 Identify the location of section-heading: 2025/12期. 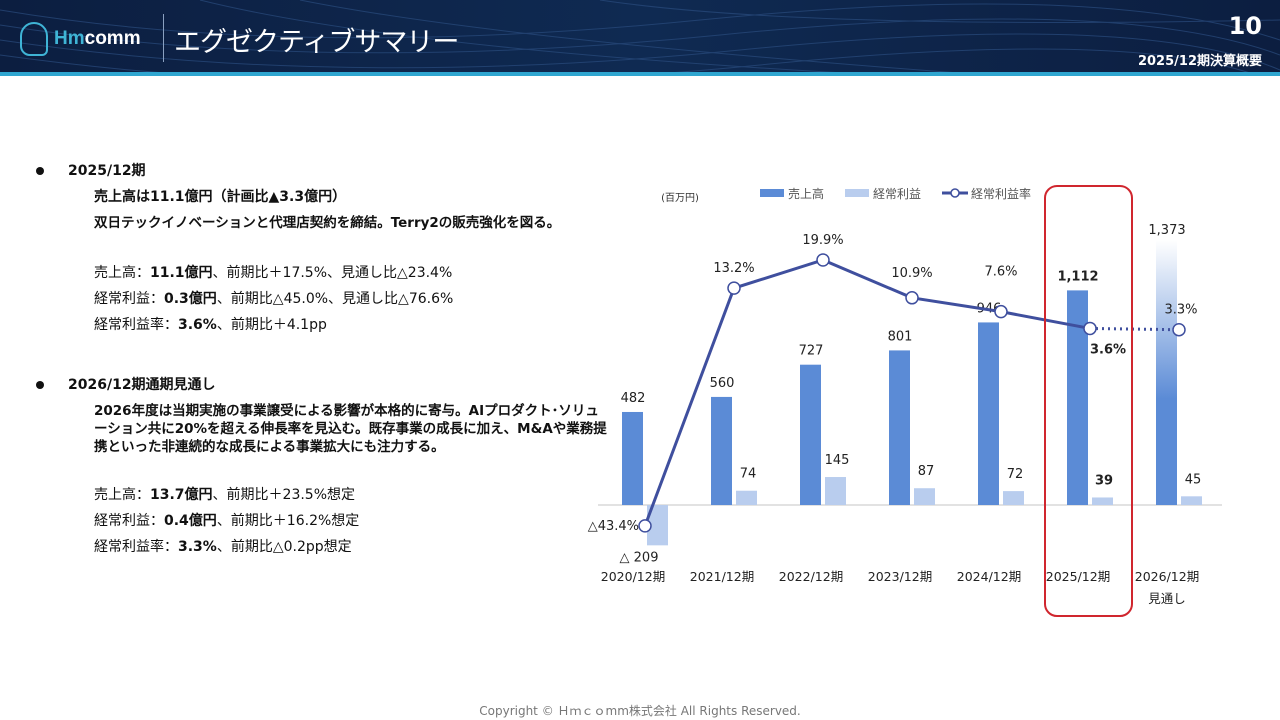
(107, 171).